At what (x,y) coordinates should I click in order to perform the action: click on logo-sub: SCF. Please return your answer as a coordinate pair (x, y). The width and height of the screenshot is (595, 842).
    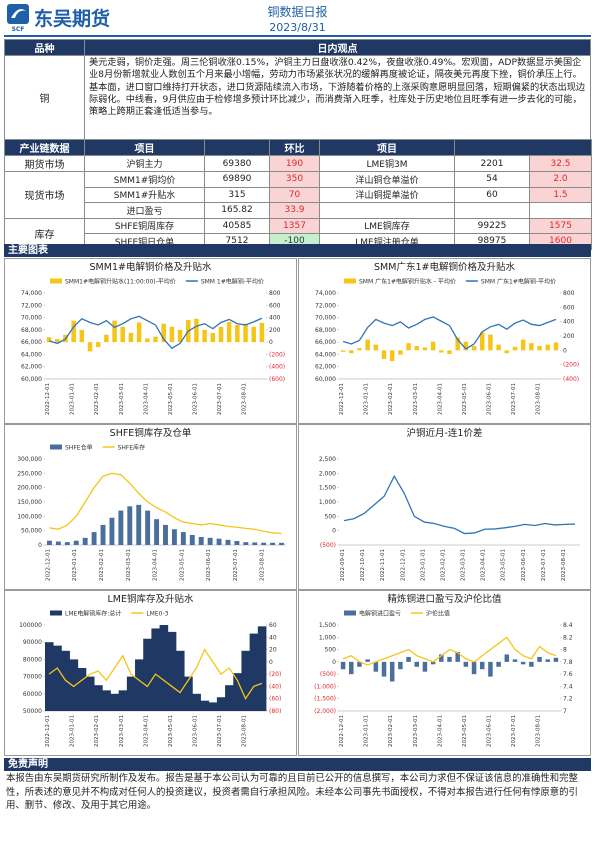
    Looking at the image, I should click on (18, 29).